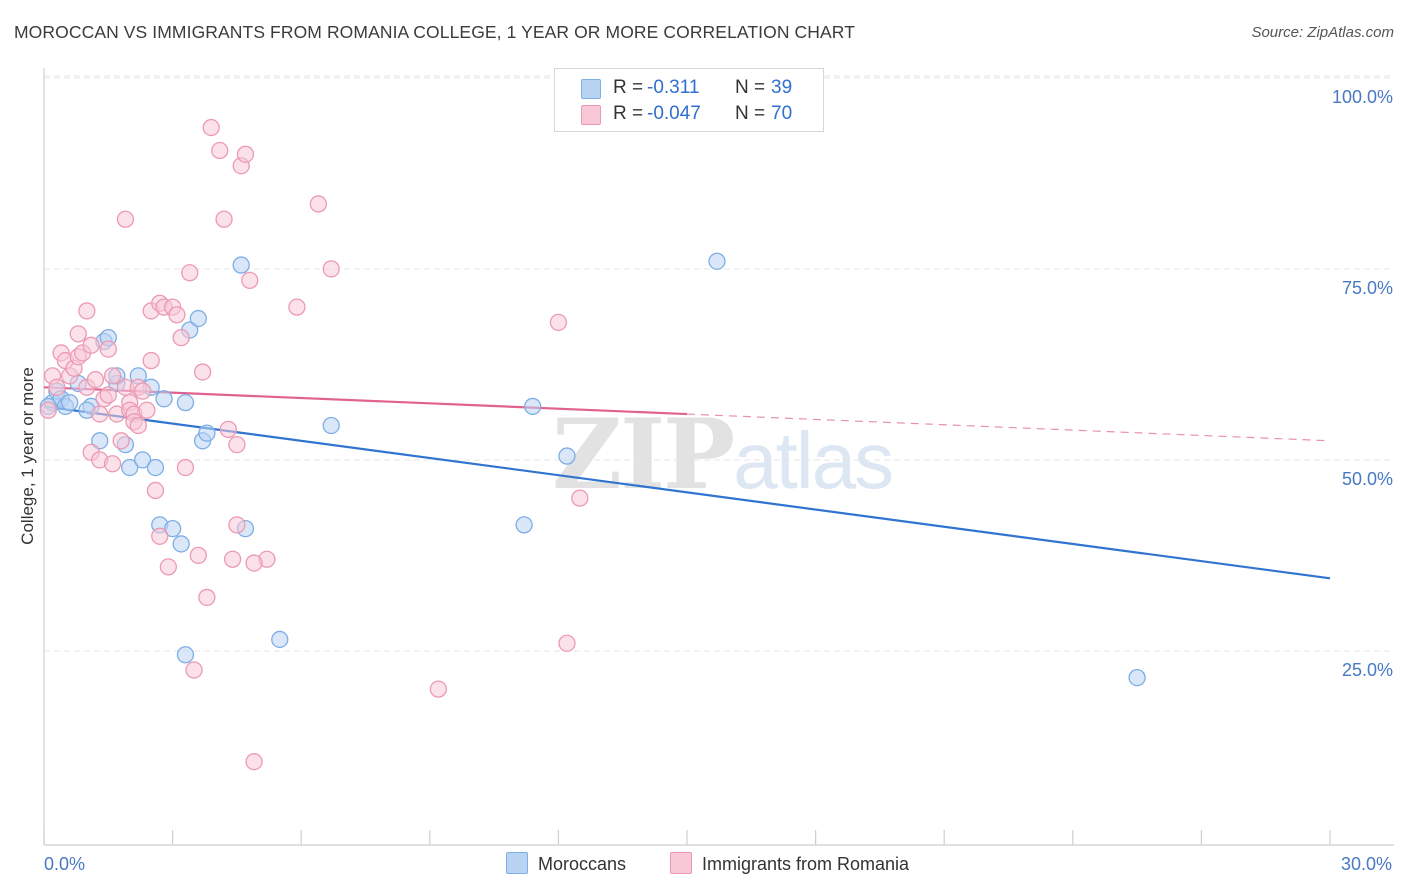 This screenshot has height=892, width=1406. What do you see at coordinates (591, 115) in the screenshot?
I see `legend-swatch-pink` at bounding box center [591, 115].